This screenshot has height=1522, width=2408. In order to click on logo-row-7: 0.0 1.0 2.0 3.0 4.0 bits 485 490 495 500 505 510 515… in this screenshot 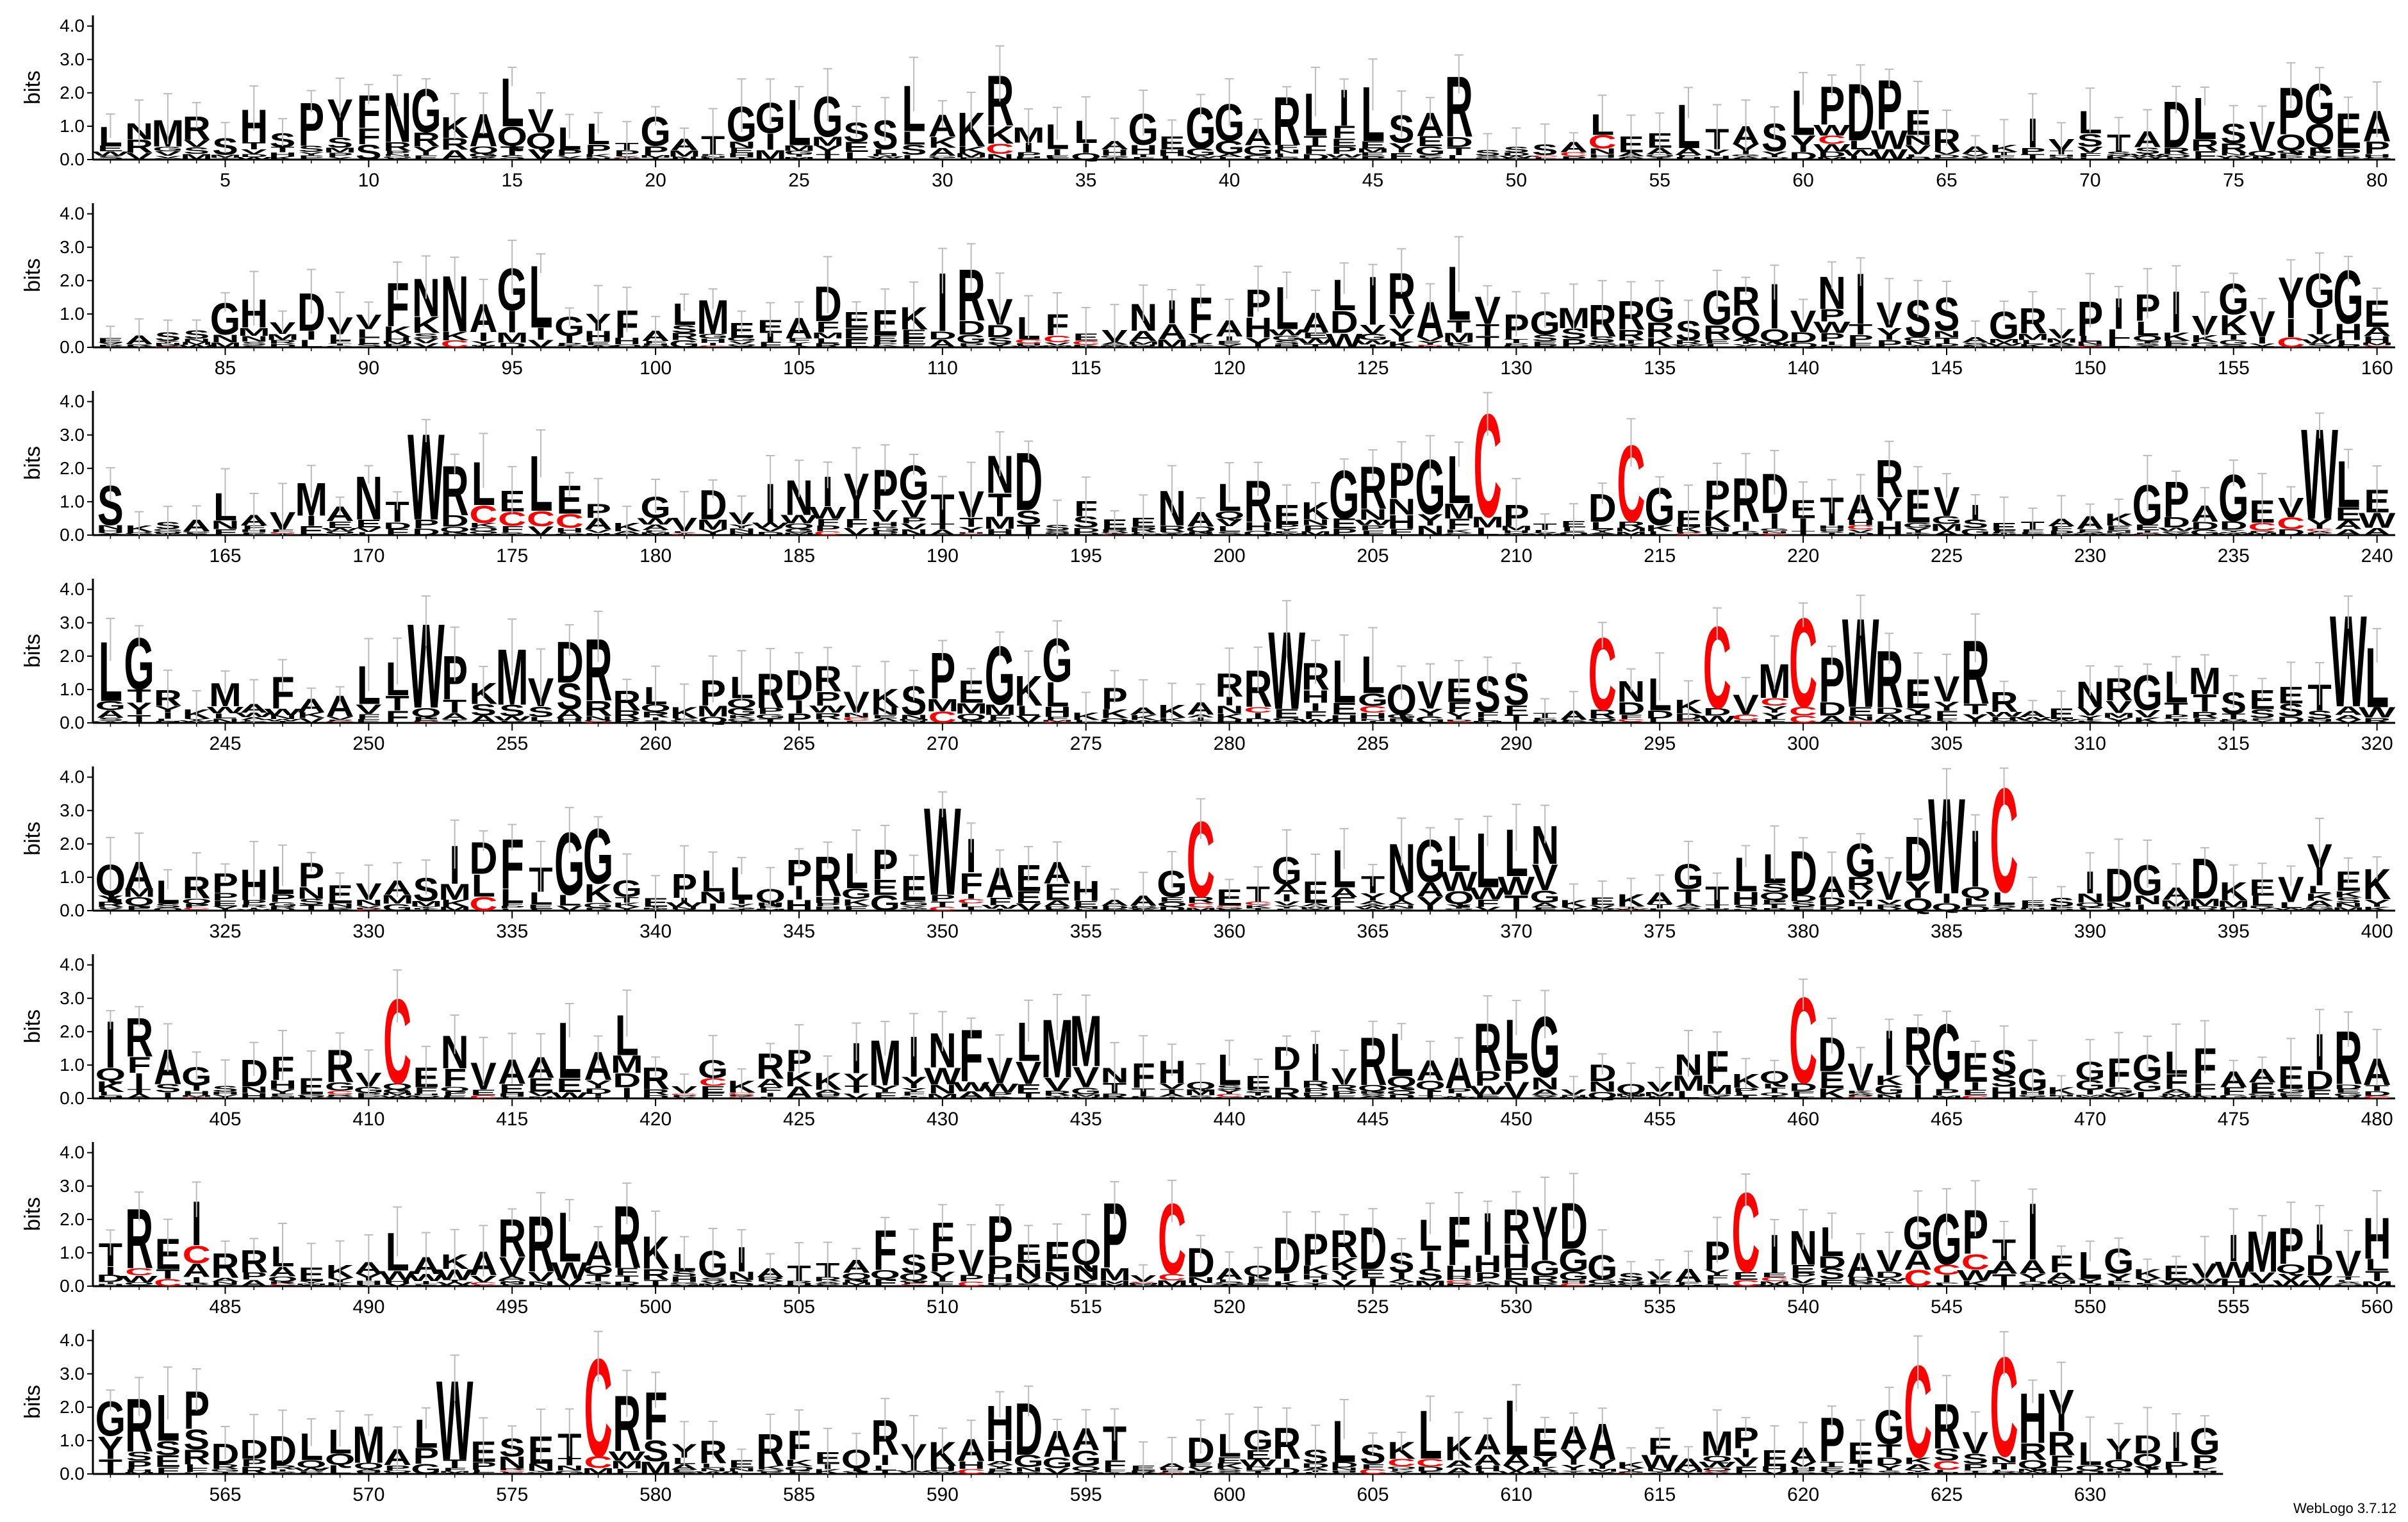, I will do `click(1208, 1230)`.